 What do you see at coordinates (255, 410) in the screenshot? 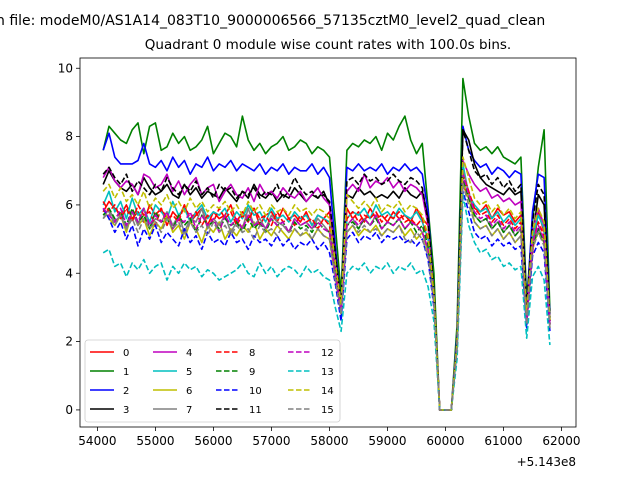
I see `legend-label-11: 11` at bounding box center [255, 410].